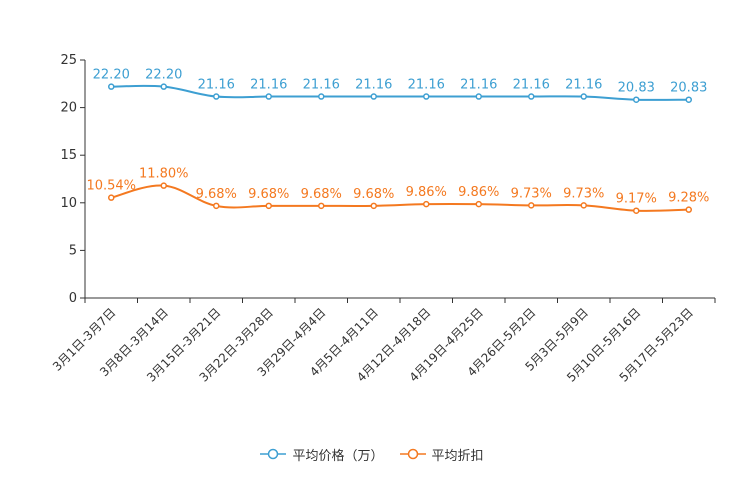 The height and width of the screenshot is (496, 744). Describe the element at coordinates (636, 199) in the screenshot. I see `data-label: 9.17%` at that location.